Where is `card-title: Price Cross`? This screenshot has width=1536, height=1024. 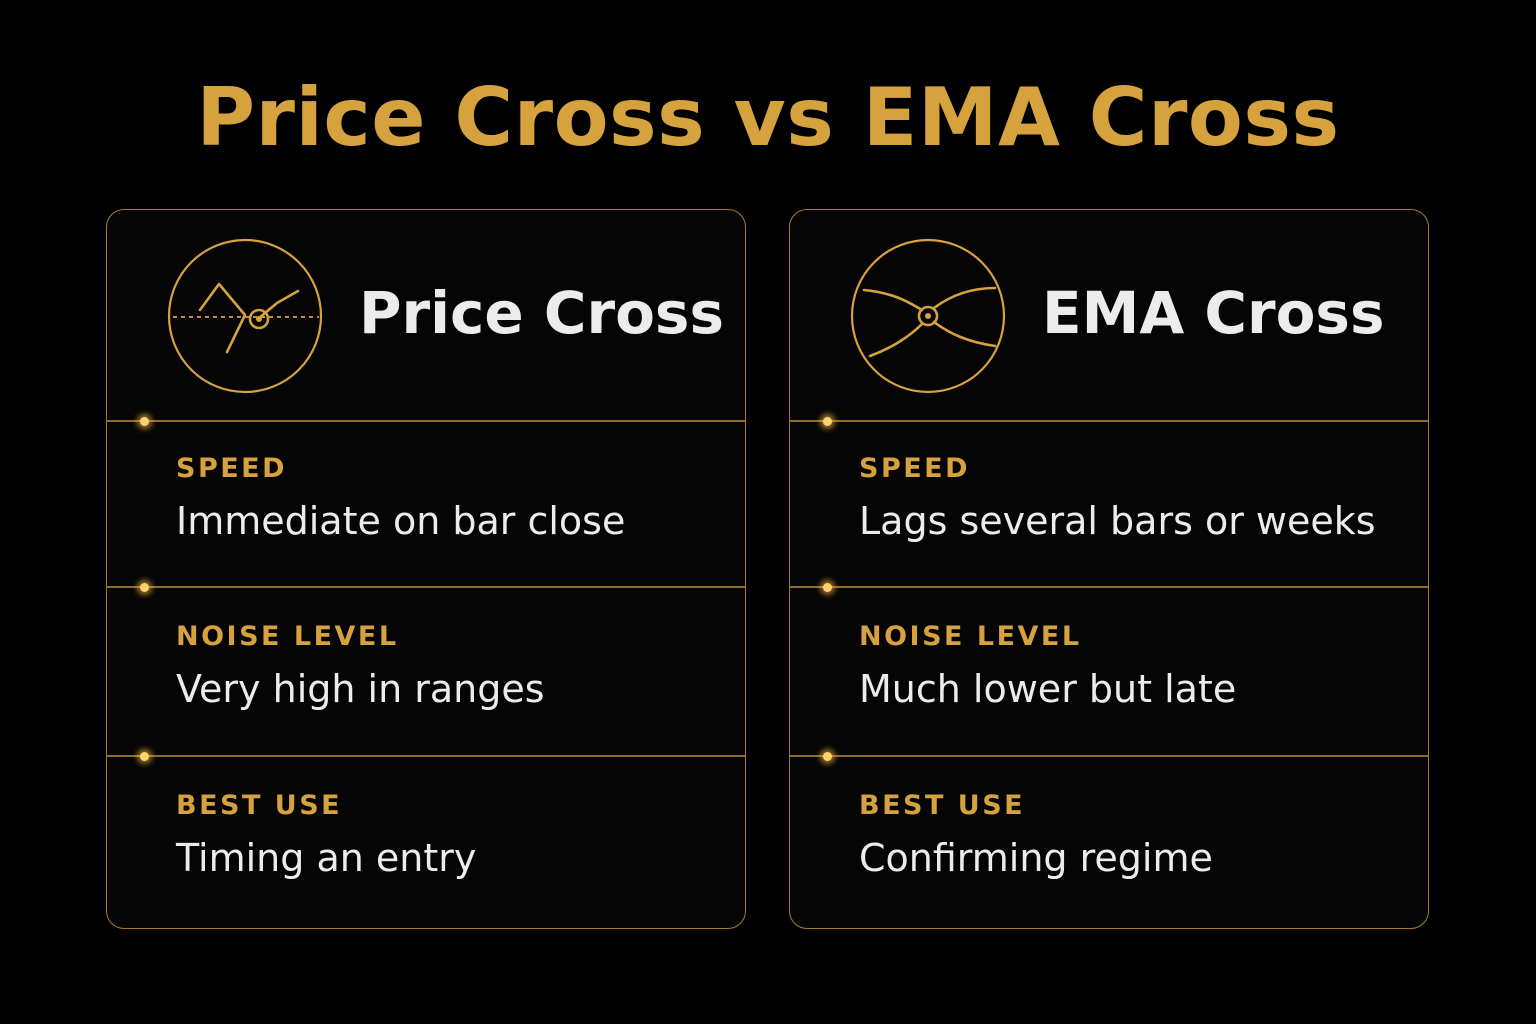 card-title: Price Cross is located at coordinates (541, 313).